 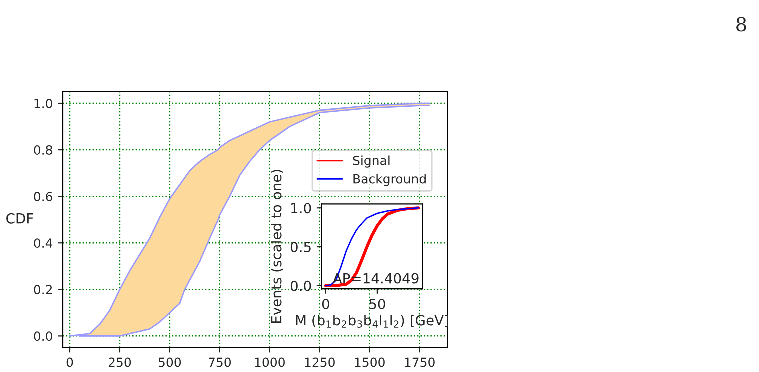 I want to click on x-tick-label: 1750, so click(x=420, y=363).